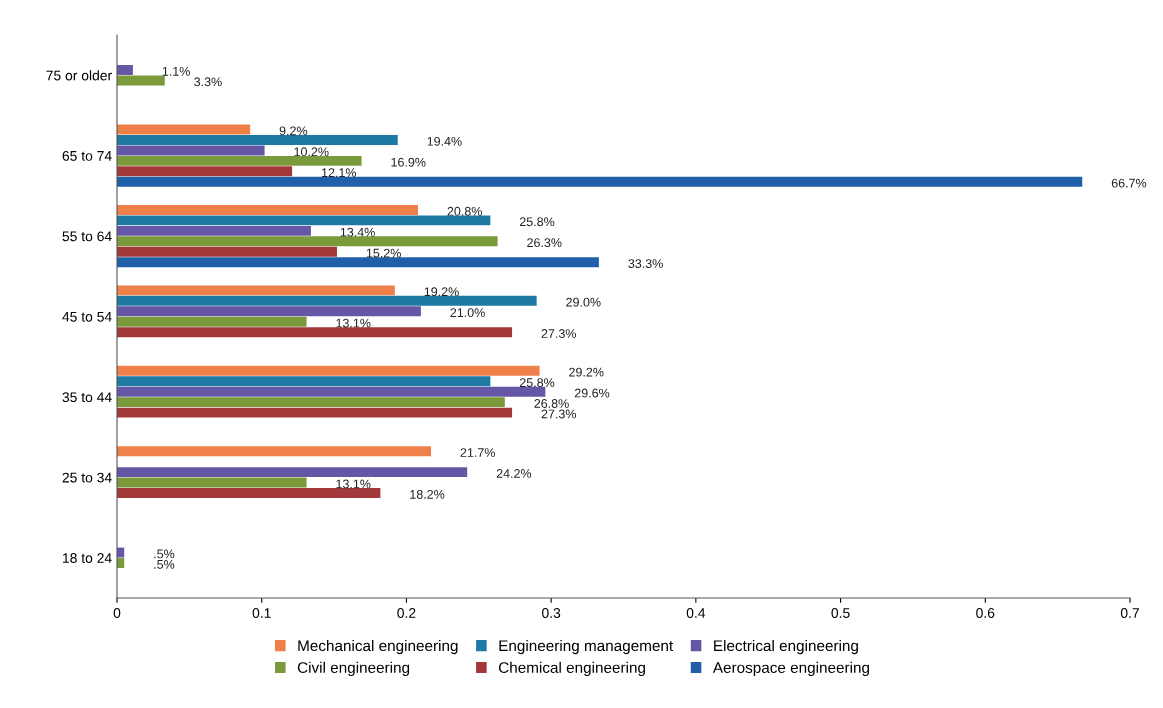  I want to click on legend-label: Electrical engineering, so click(786, 647).